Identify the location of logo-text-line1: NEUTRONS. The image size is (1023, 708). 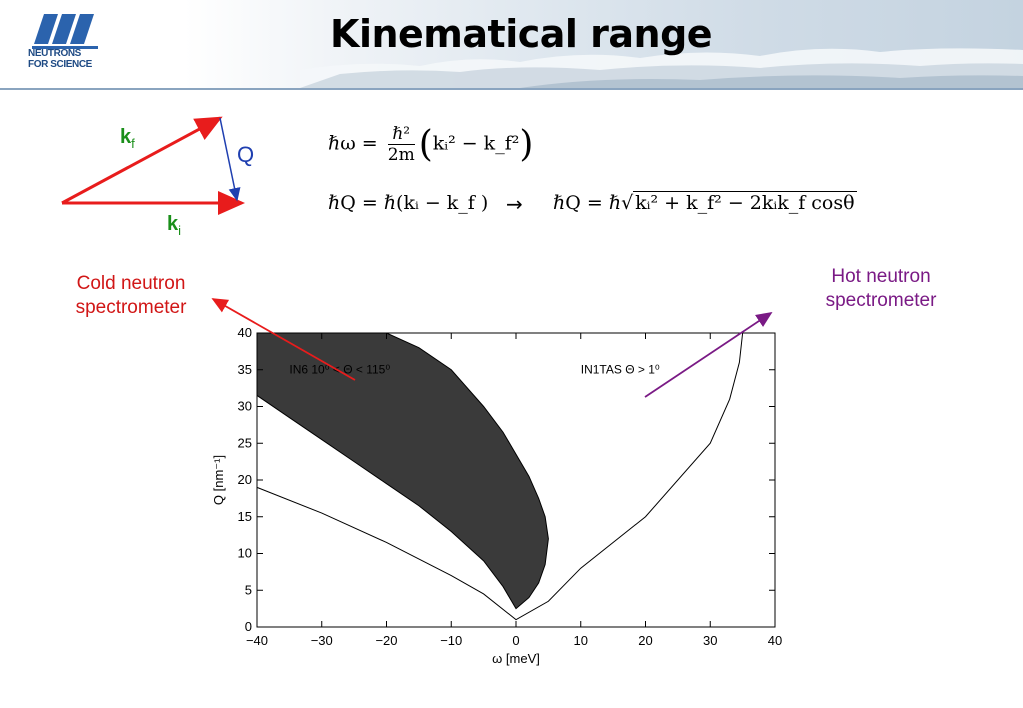
(54, 53).